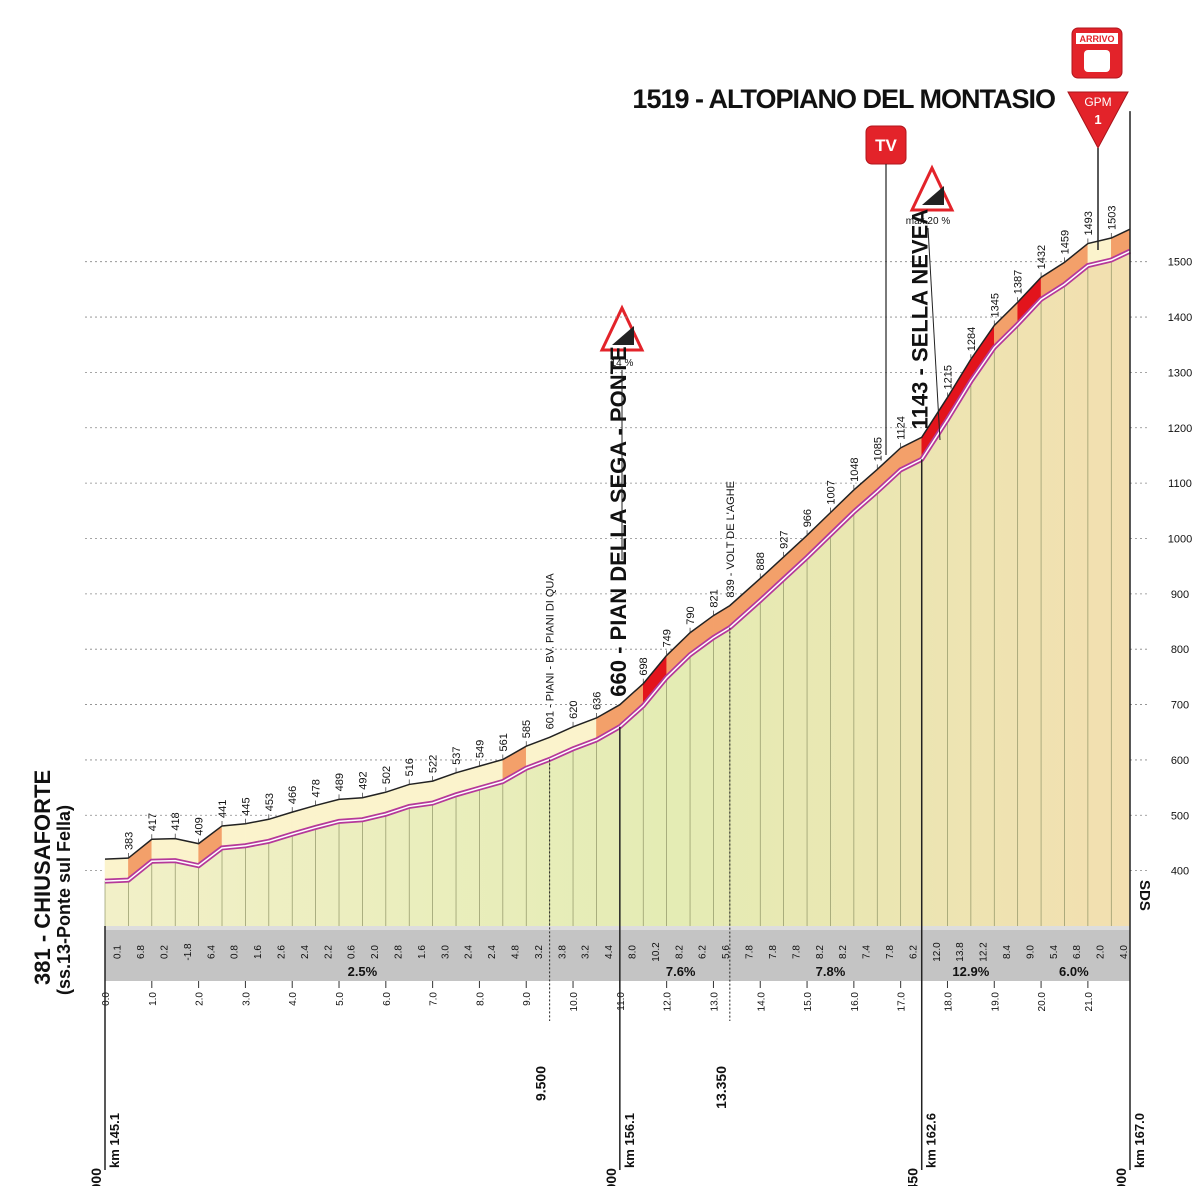 The height and width of the screenshot is (1186, 1200). What do you see at coordinates (434, 764) in the screenshot?
I see `altitude-label: 522` at bounding box center [434, 764].